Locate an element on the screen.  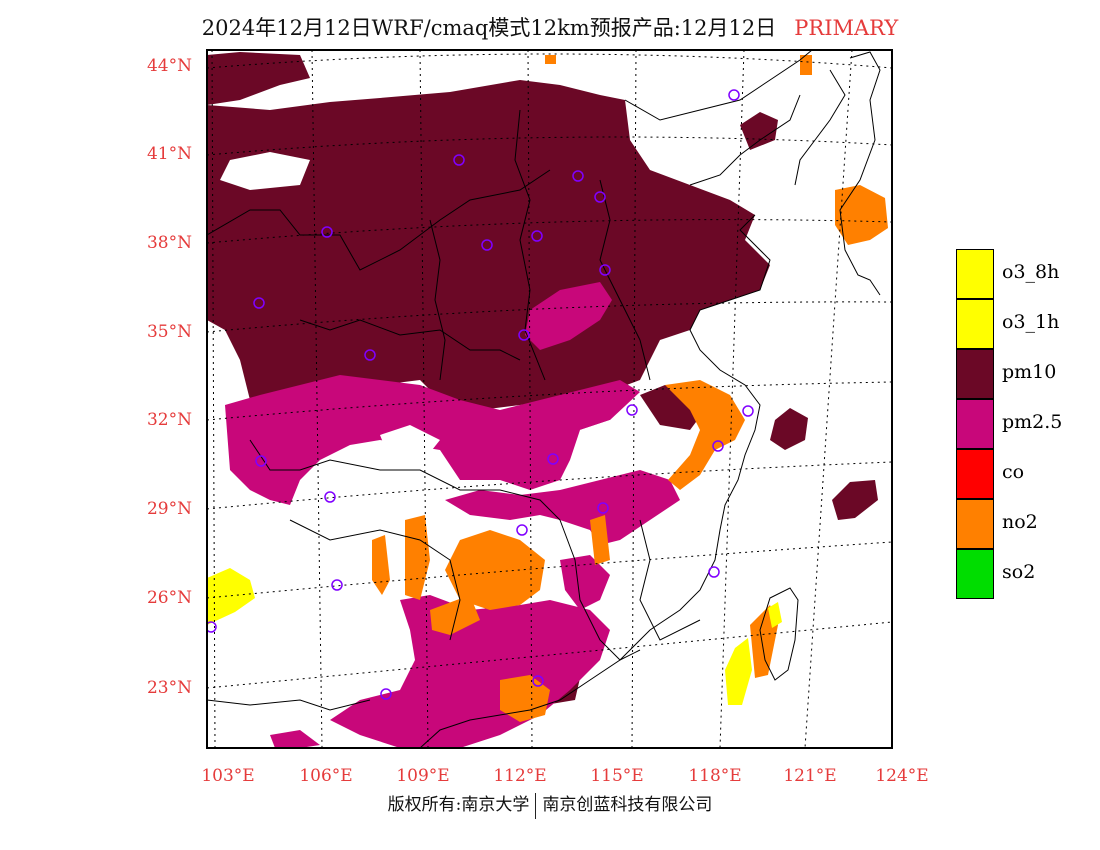
legend-label: o3_8h is located at coordinates (1031, 272).